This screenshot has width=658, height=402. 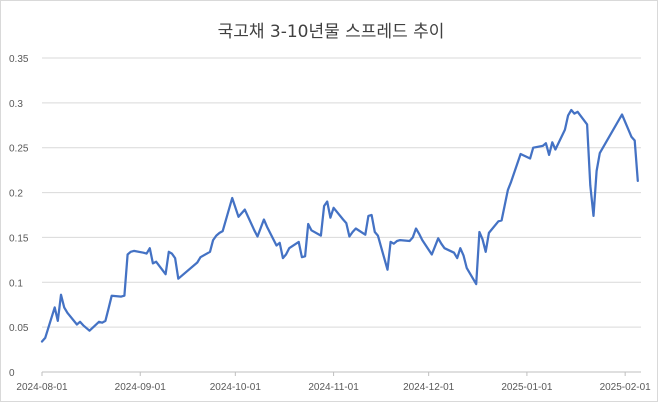 What do you see at coordinates (19, 149) in the screenshot?
I see `y-tick-label: 0.25` at bounding box center [19, 149].